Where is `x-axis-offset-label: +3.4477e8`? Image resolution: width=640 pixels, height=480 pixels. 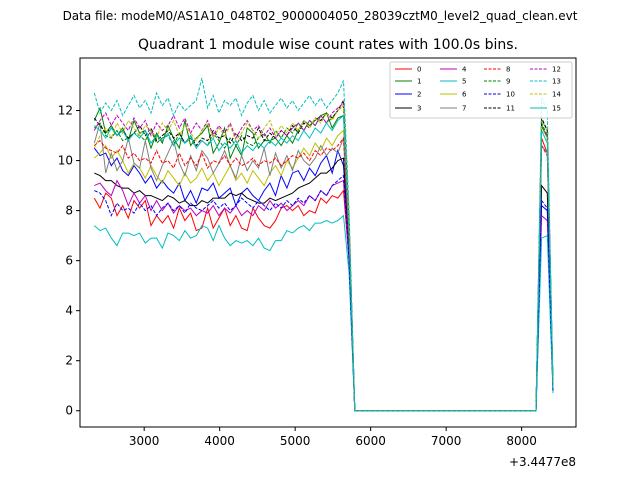 x-axis-offset-label: +3.4477e8 is located at coordinates (542, 462).